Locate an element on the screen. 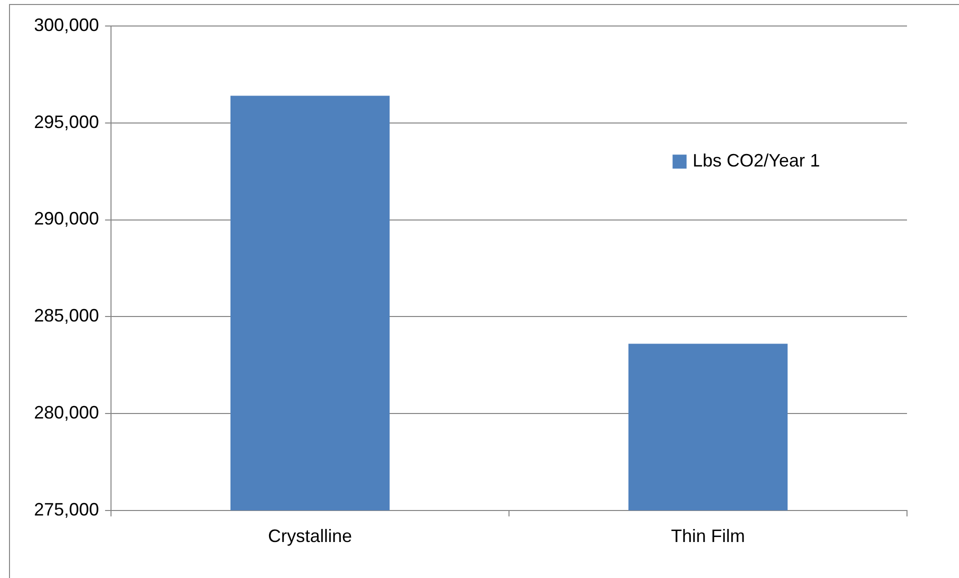 Image resolution: width=959 pixels, height=578 pixels. y-tick-label: 300,000 is located at coordinates (67, 24).